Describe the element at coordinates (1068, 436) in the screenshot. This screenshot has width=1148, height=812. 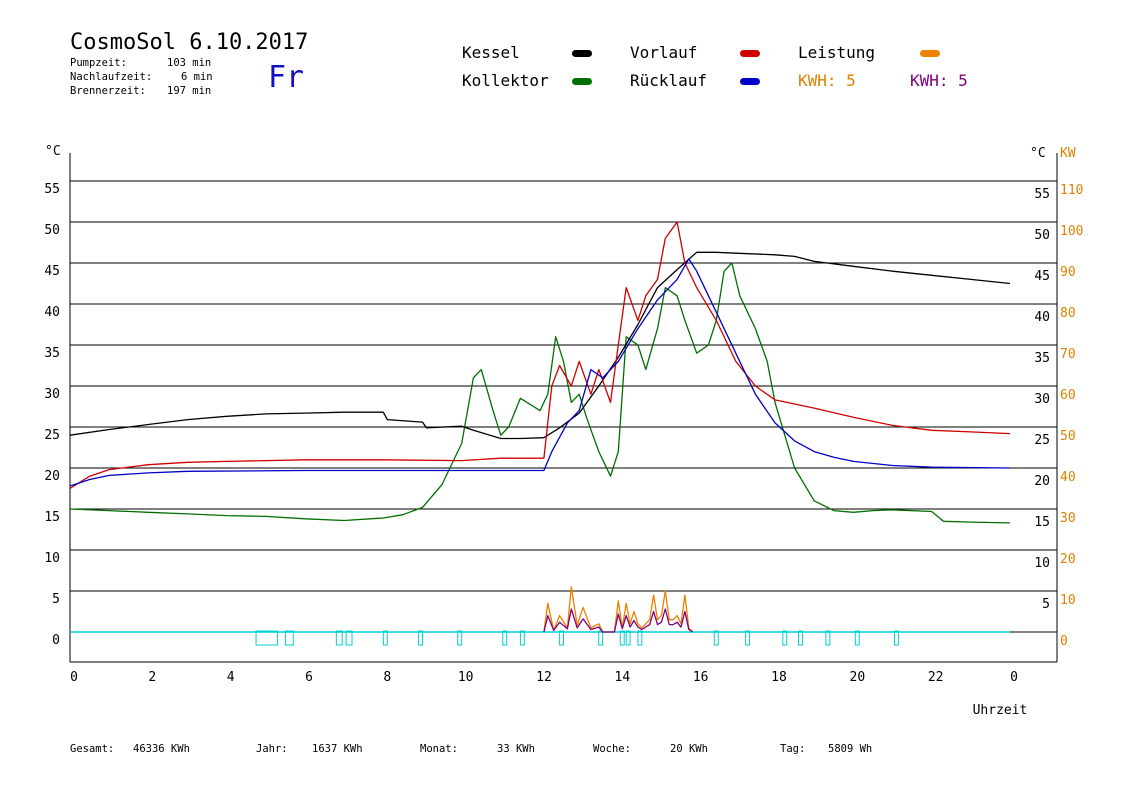
I see `y-tick-kw: 50` at that location.